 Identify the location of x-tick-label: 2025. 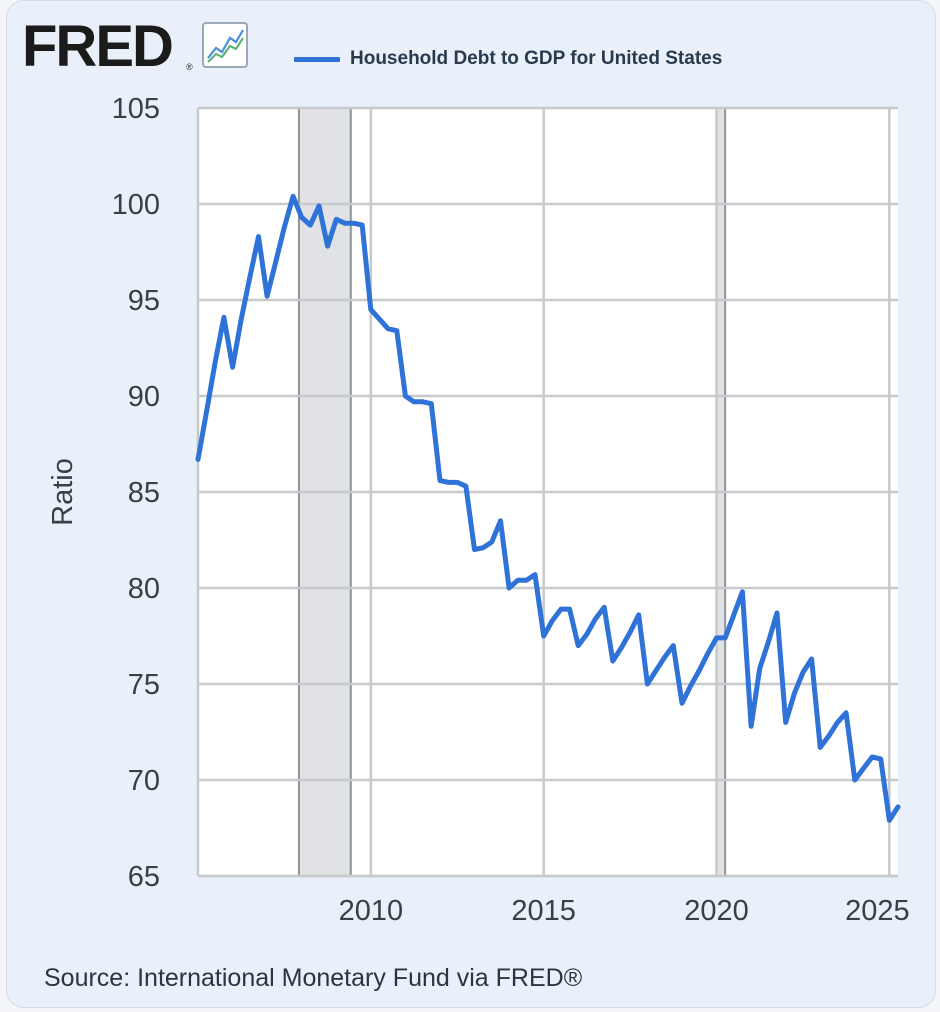
(877, 911).